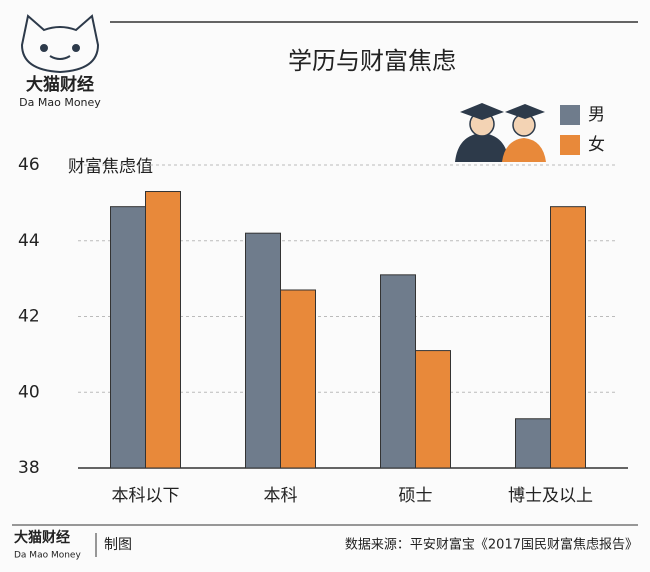  What do you see at coordinates (372, 61) in the screenshot?
I see `chart-title: 学历与财富焦虑` at bounding box center [372, 61].